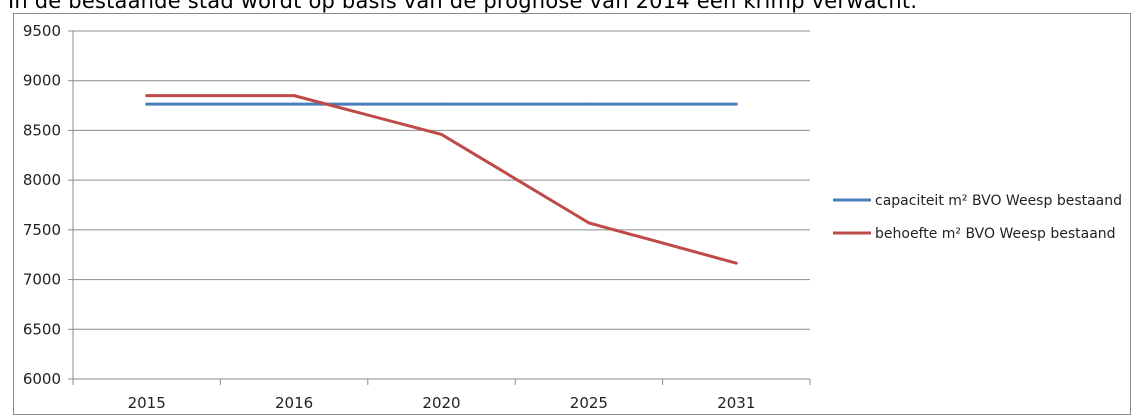 The height and width of the screenshot is (417, 1134). What do you see at coordinates (147, 403) in the screenshot?
I see `x-tick-label: 2015` at bounding box center [147, 403].